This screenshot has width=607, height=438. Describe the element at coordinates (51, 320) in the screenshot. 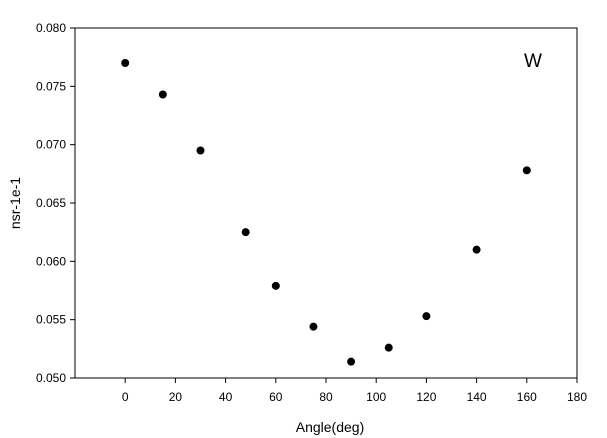

I see `y-tick-label: 0.055` at that location.